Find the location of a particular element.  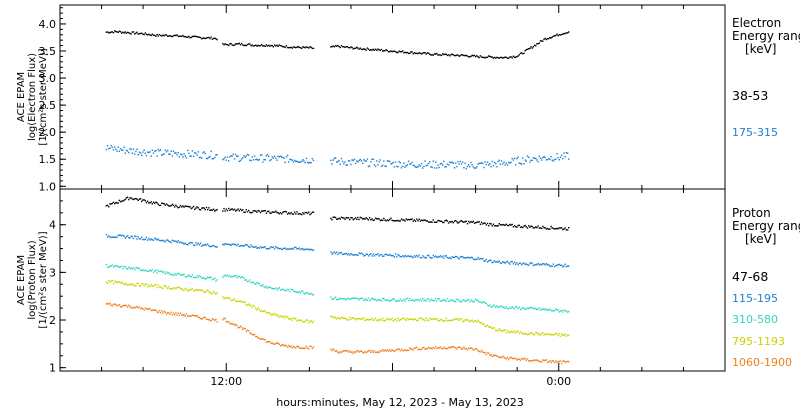

legend-channel-47-68: 47-68 is located at coordinates (750, 276).